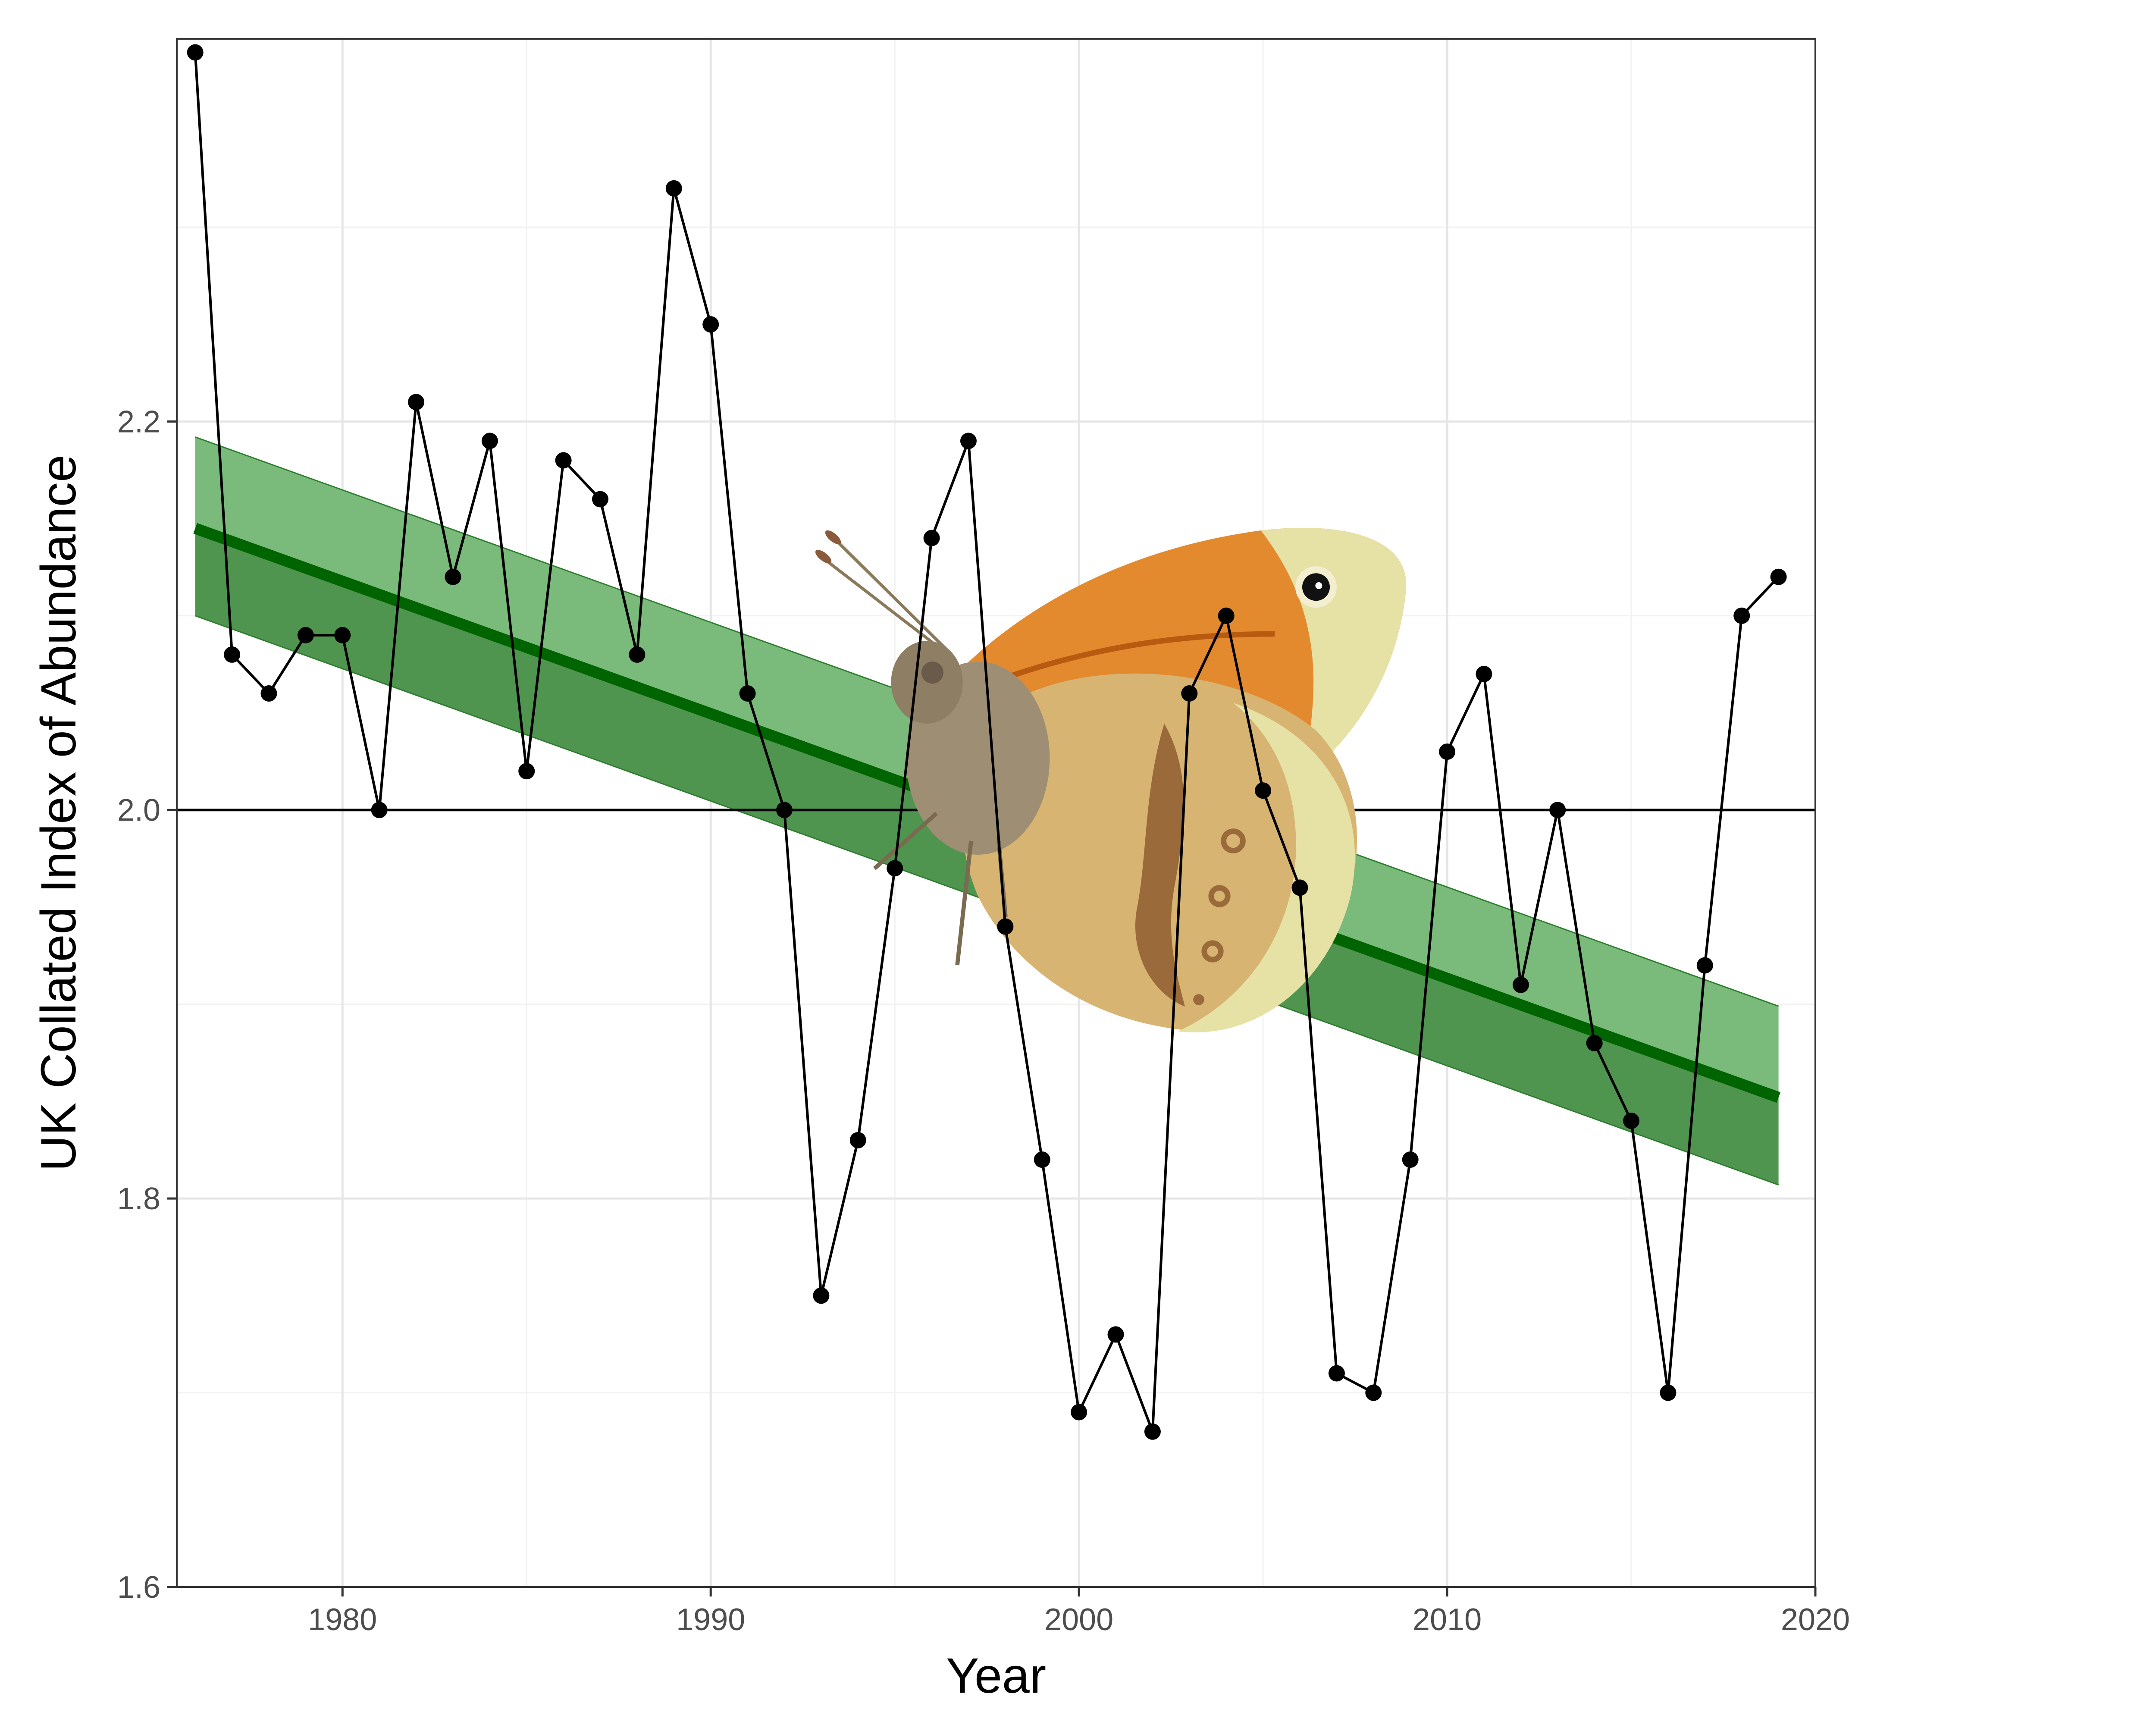  Describe the element at coordinates (138, 422) in the screenshot. I see `y-tick-label: 2.2` at that location.